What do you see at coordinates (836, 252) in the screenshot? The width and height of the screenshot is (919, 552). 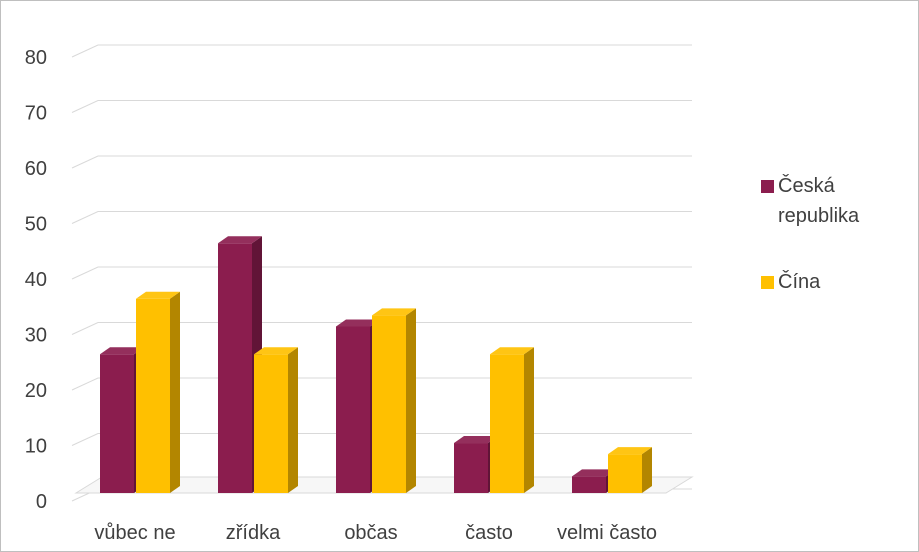 I see `legend: Česká republika Čína` at bounding box center [836, 252].